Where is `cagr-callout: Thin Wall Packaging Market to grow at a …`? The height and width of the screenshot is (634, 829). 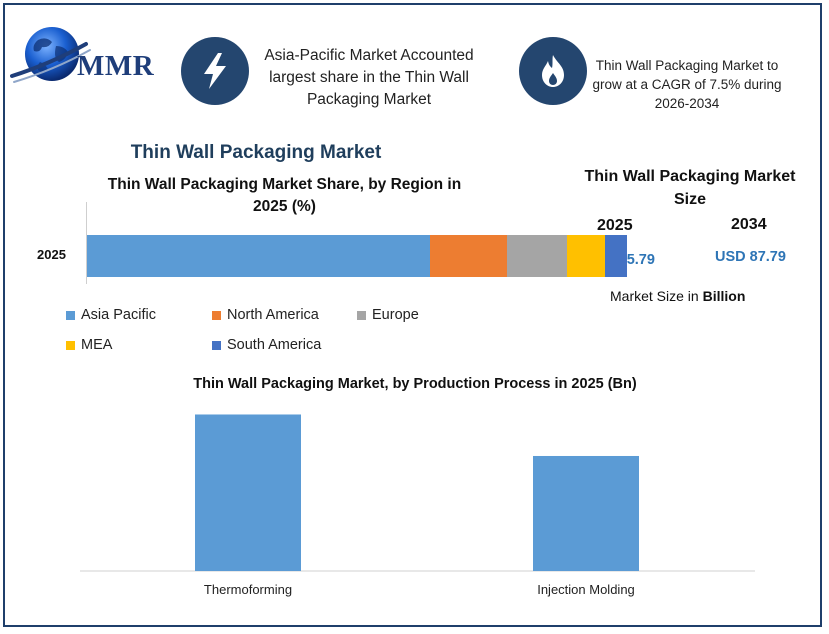
cagr-callout: Thin Wall Packaging Market to grow at a … is located at coordinates (687, 84).